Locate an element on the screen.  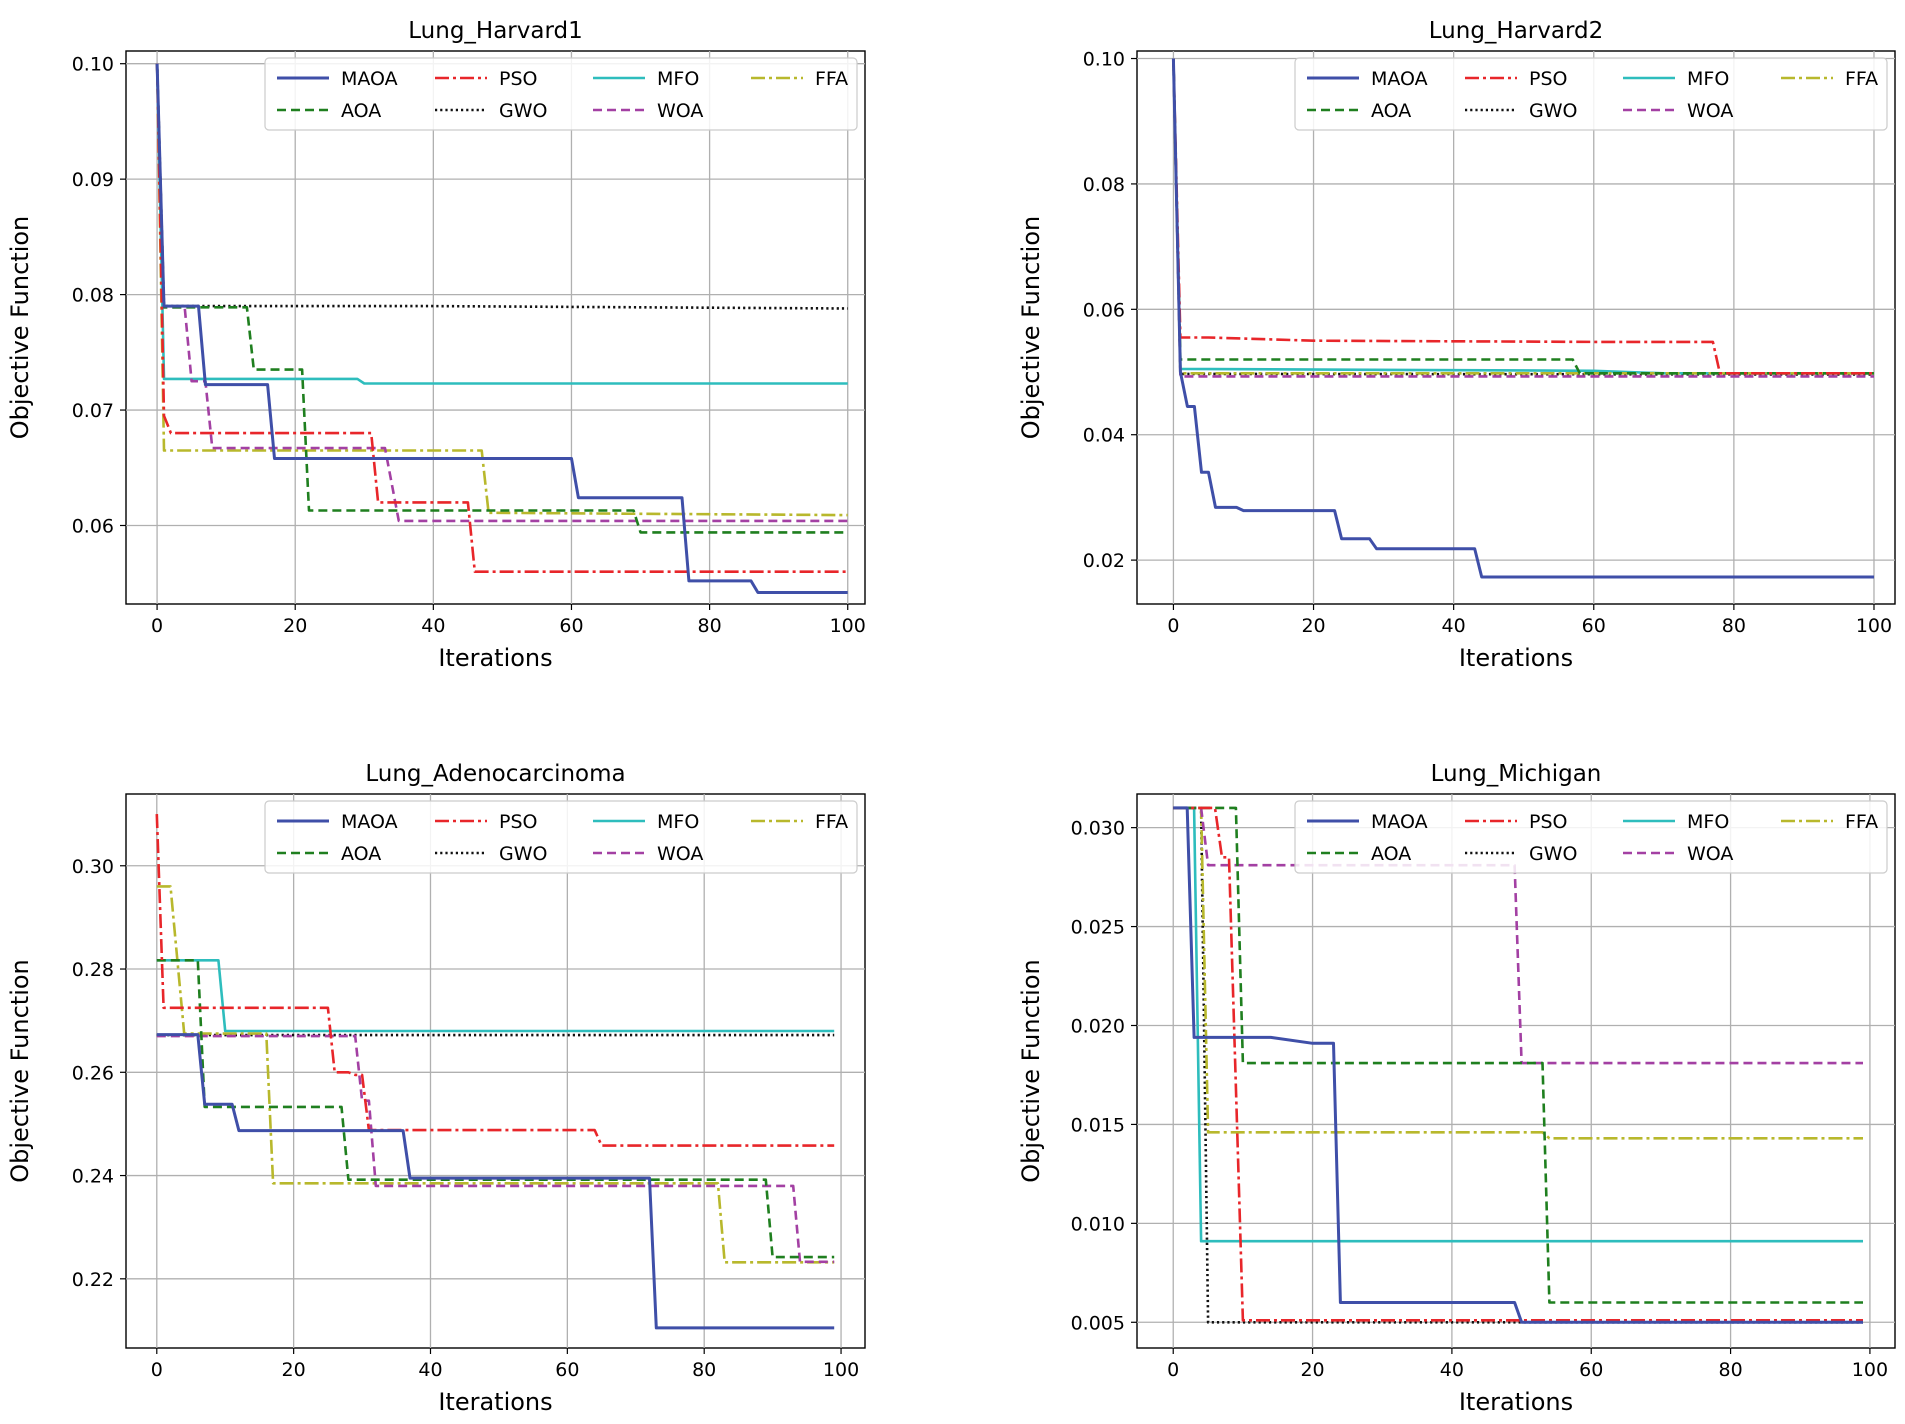
y-tick-label: 0.010 is located at coordinates (1098, 1224).